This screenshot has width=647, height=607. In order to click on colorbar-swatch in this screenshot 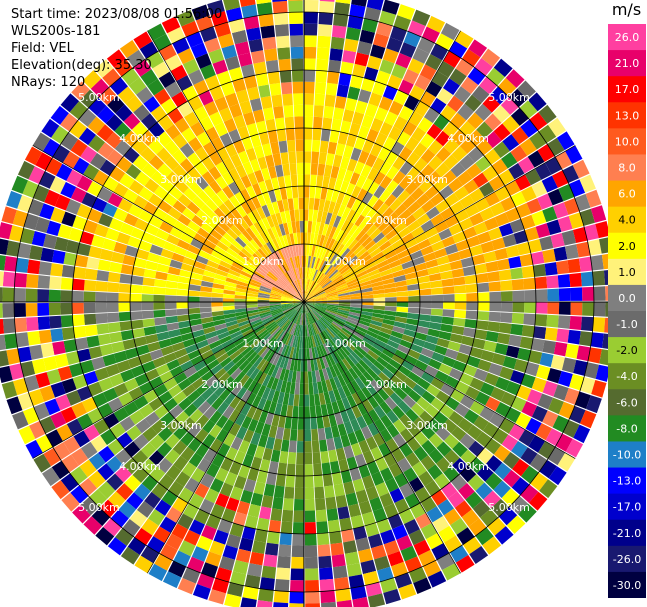, I will do `click(627, 168)`.